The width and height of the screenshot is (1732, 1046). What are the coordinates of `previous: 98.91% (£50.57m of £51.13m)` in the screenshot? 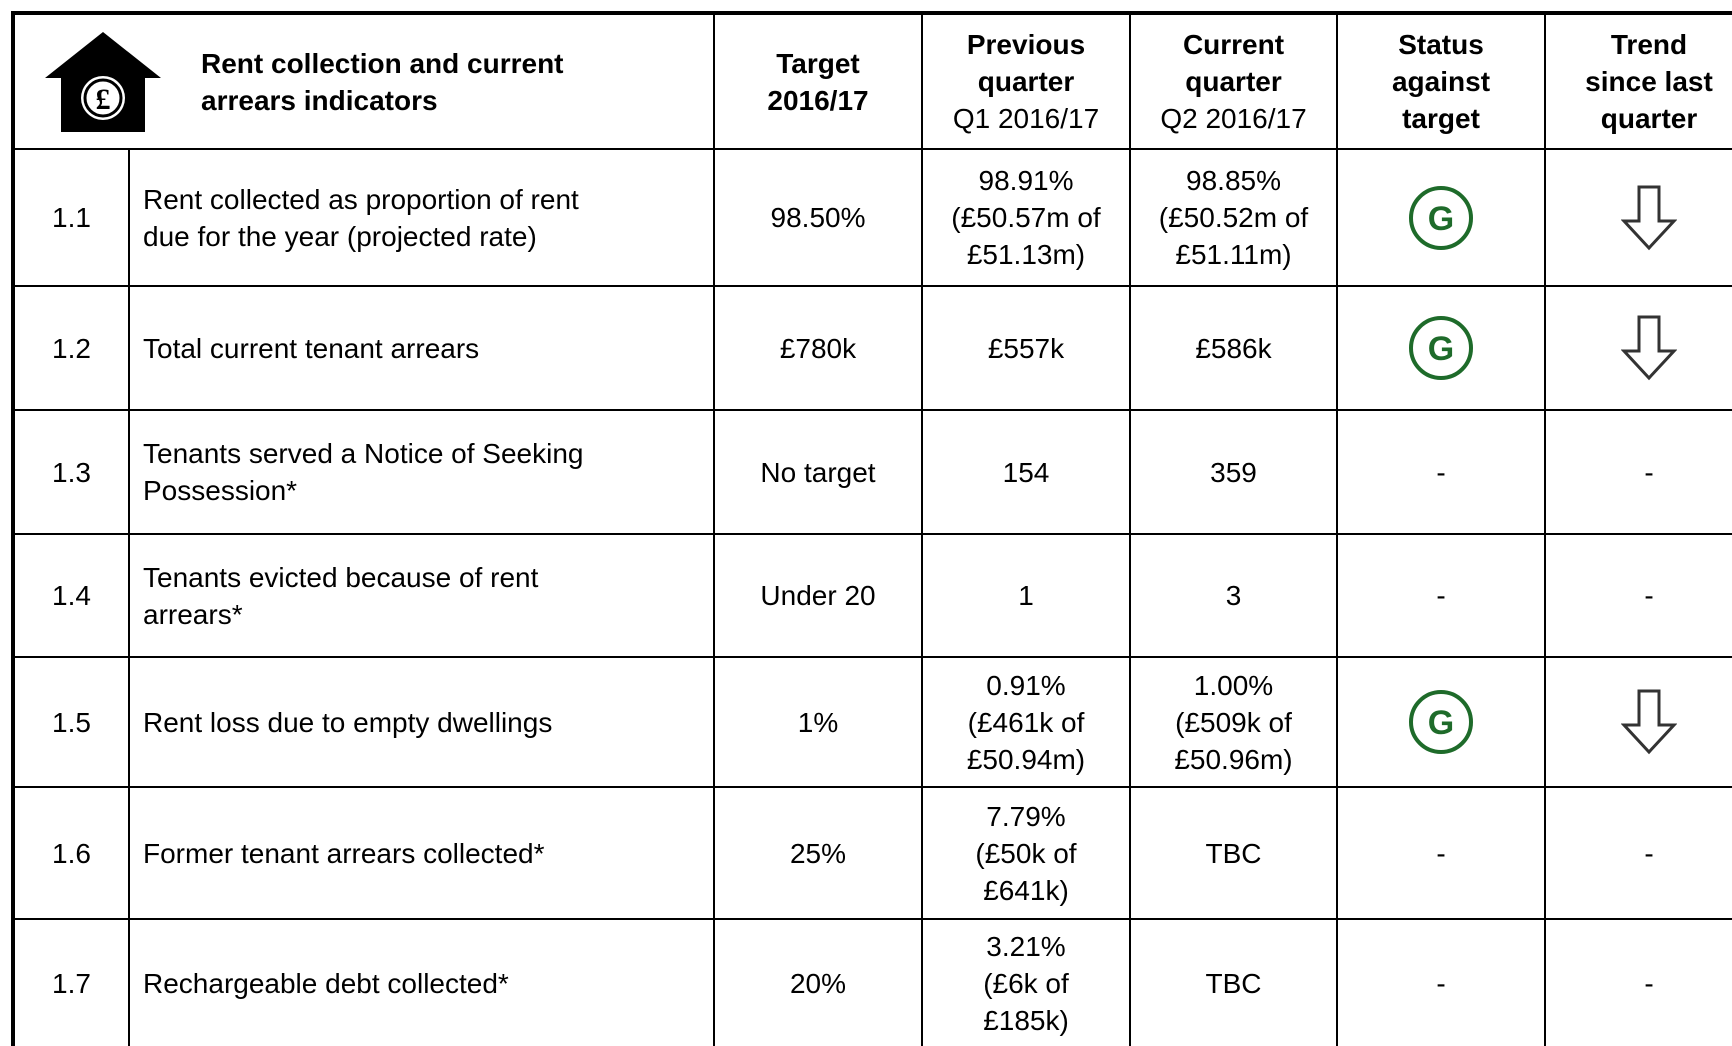 It's located at (1026, 217).